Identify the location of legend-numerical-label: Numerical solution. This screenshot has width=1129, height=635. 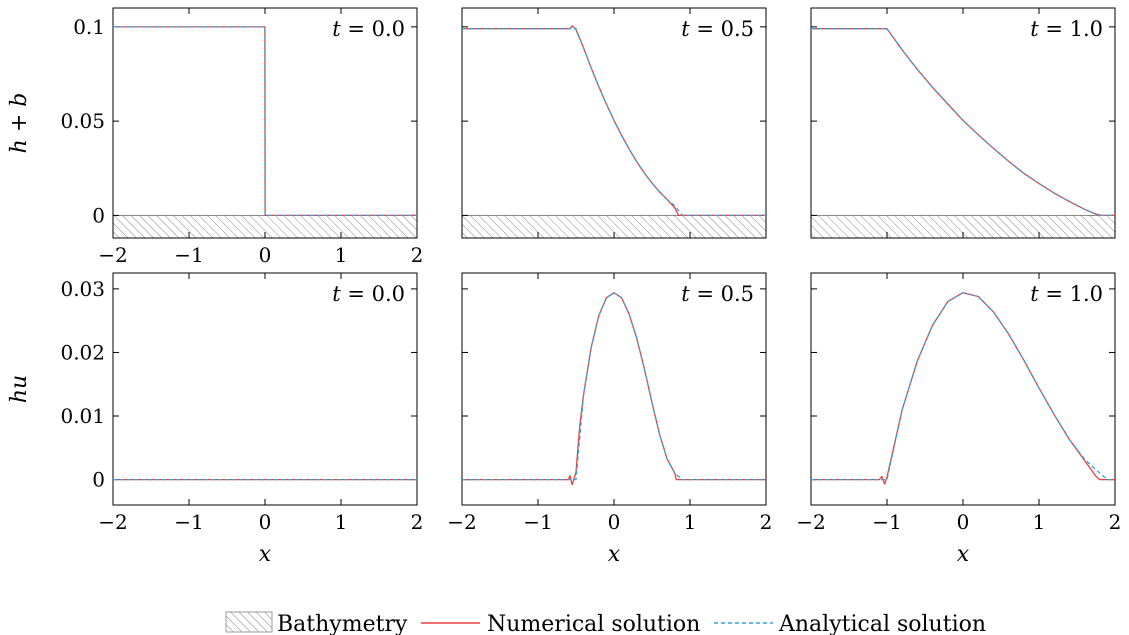
(593, 623).